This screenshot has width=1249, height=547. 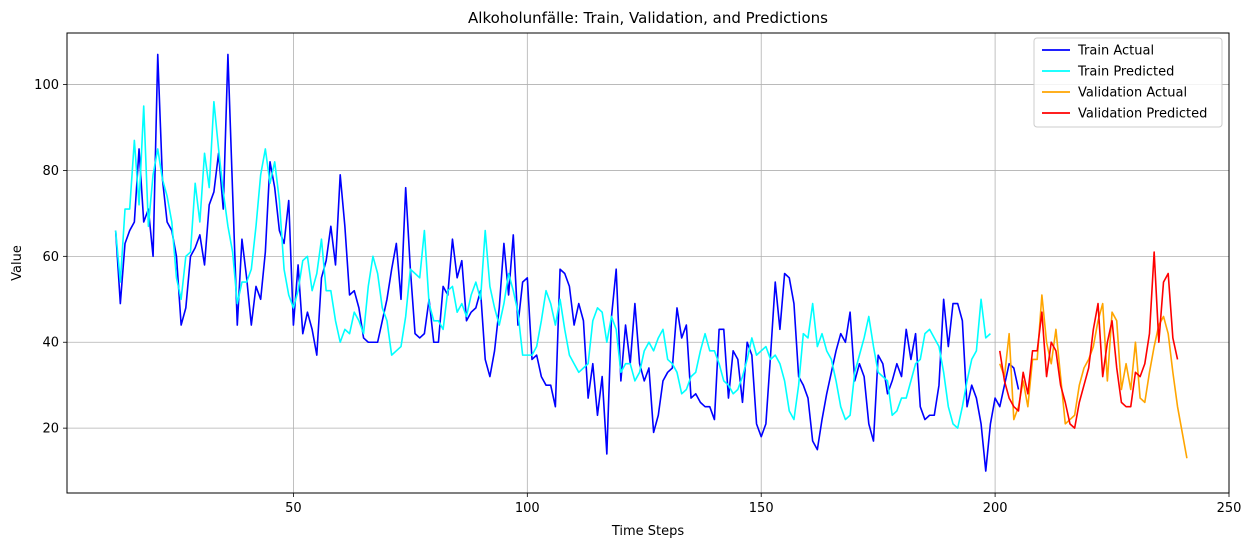 I want to click on x-axis-ticks: 50 100 150 200 250, so click(x=763, y=504).